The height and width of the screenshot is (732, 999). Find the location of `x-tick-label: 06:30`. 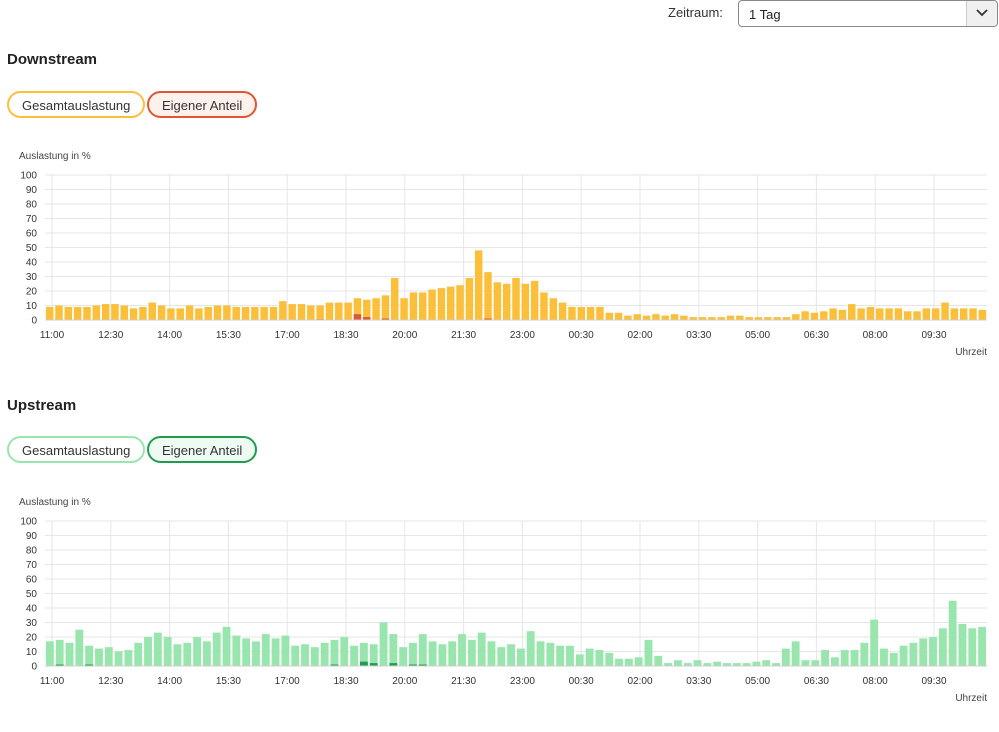

x-tick-label: 06:30 is located at coordinates (816, 681).